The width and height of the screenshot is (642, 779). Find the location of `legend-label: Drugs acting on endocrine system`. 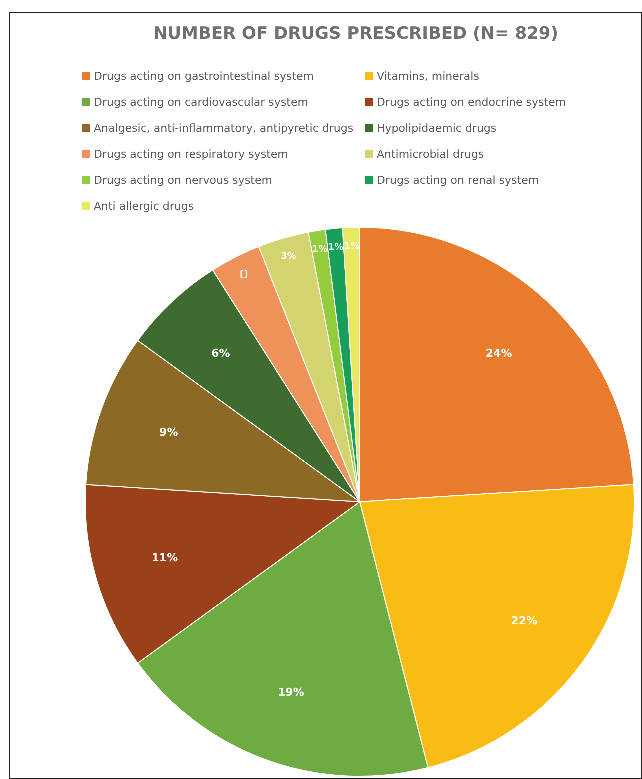

legend-label: Drugs acting on endocrine system is located at coordinates (472, 102).